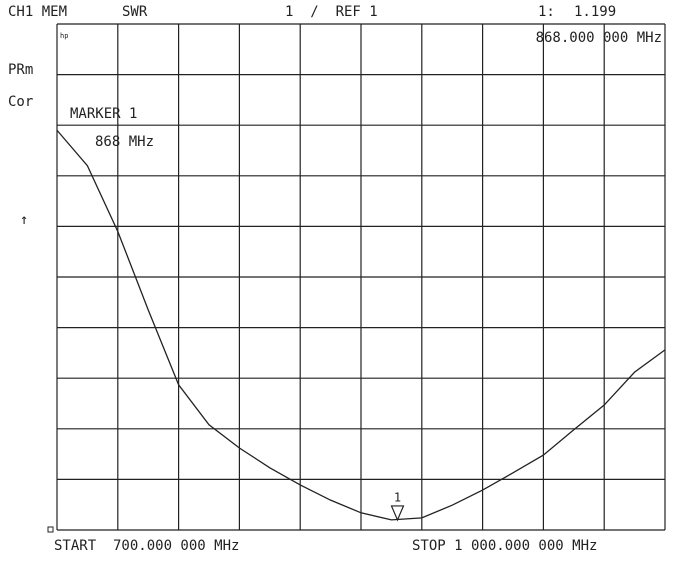  What do you see at coordinates (135, 12) in the screenshot?
I see `format: SWR` at bounding box center [135, 12].